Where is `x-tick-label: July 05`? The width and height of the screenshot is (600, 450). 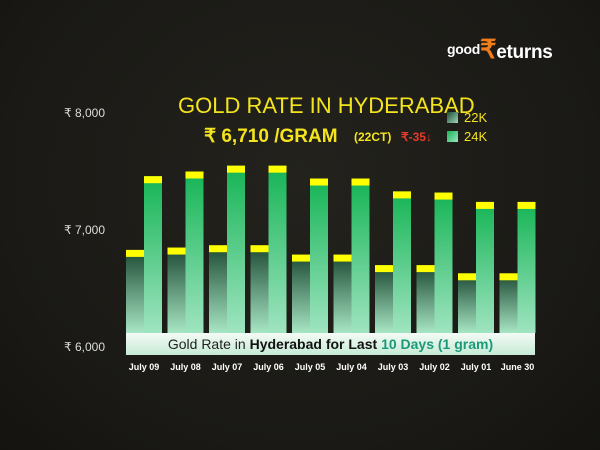
x-tick-label: July 05 is located at coordinates (310, 367).